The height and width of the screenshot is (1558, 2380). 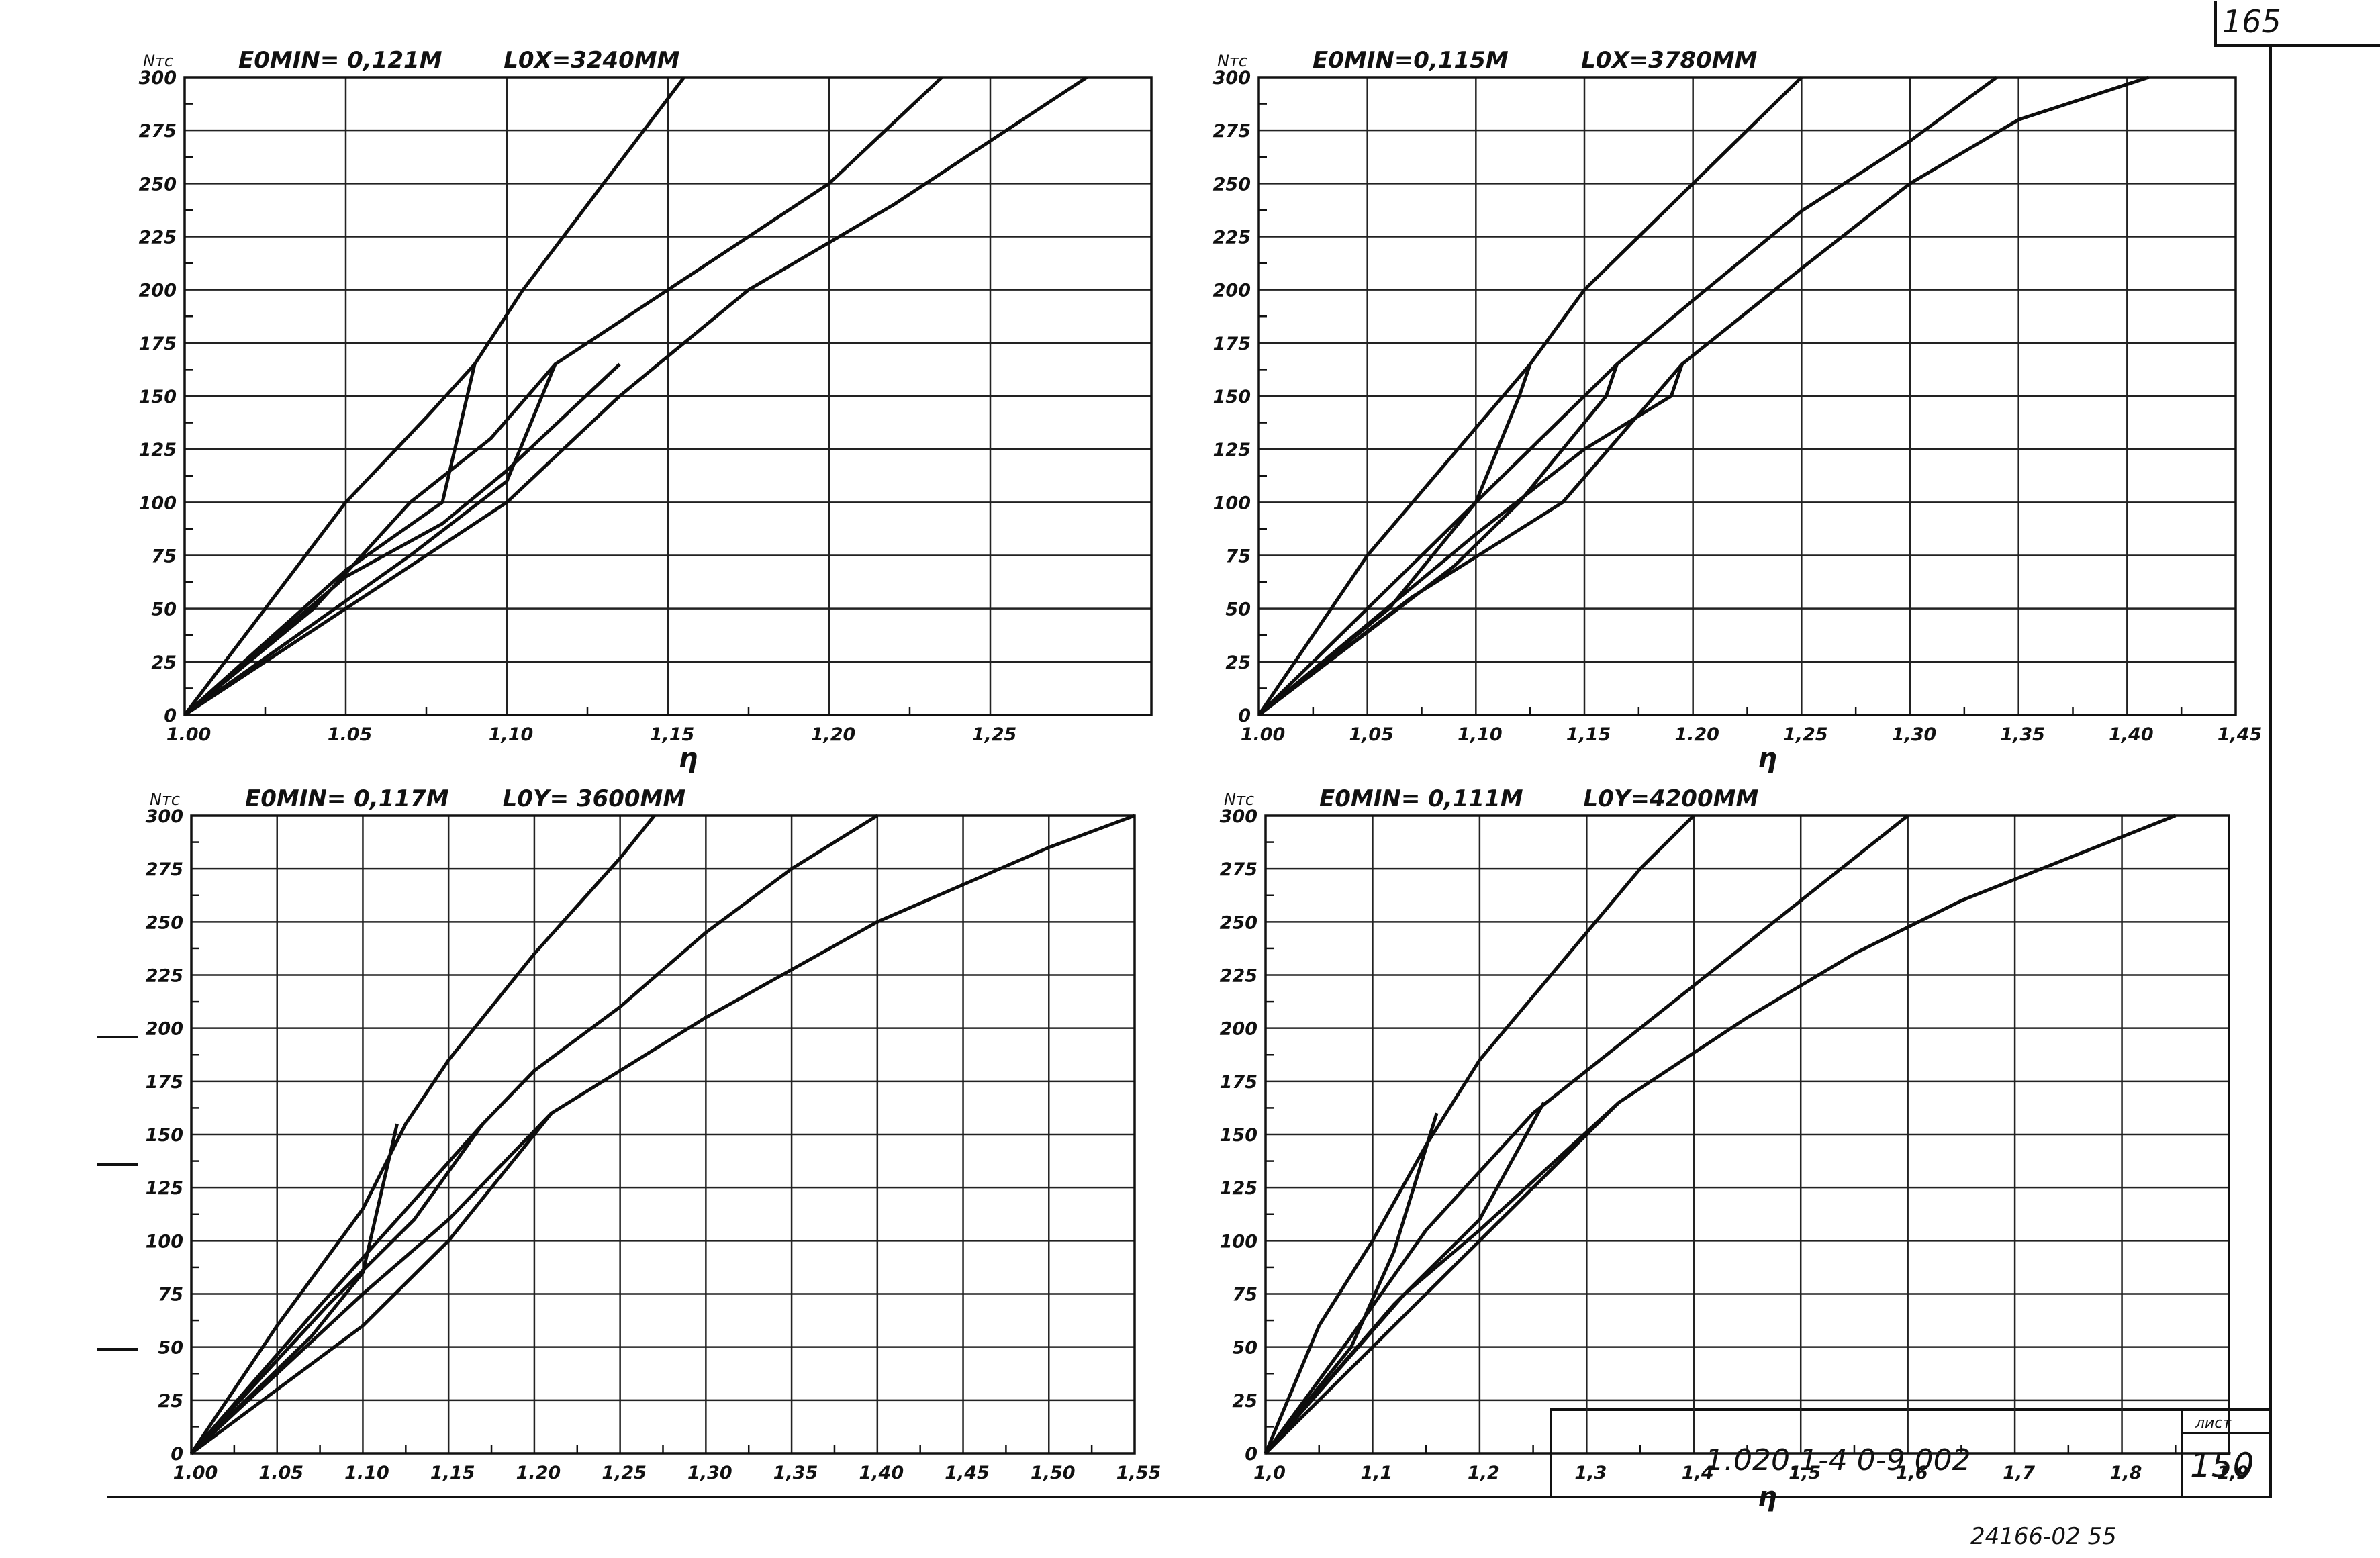 I want to click on x-tick-label: 1.10, so click(x=366, y=1473).